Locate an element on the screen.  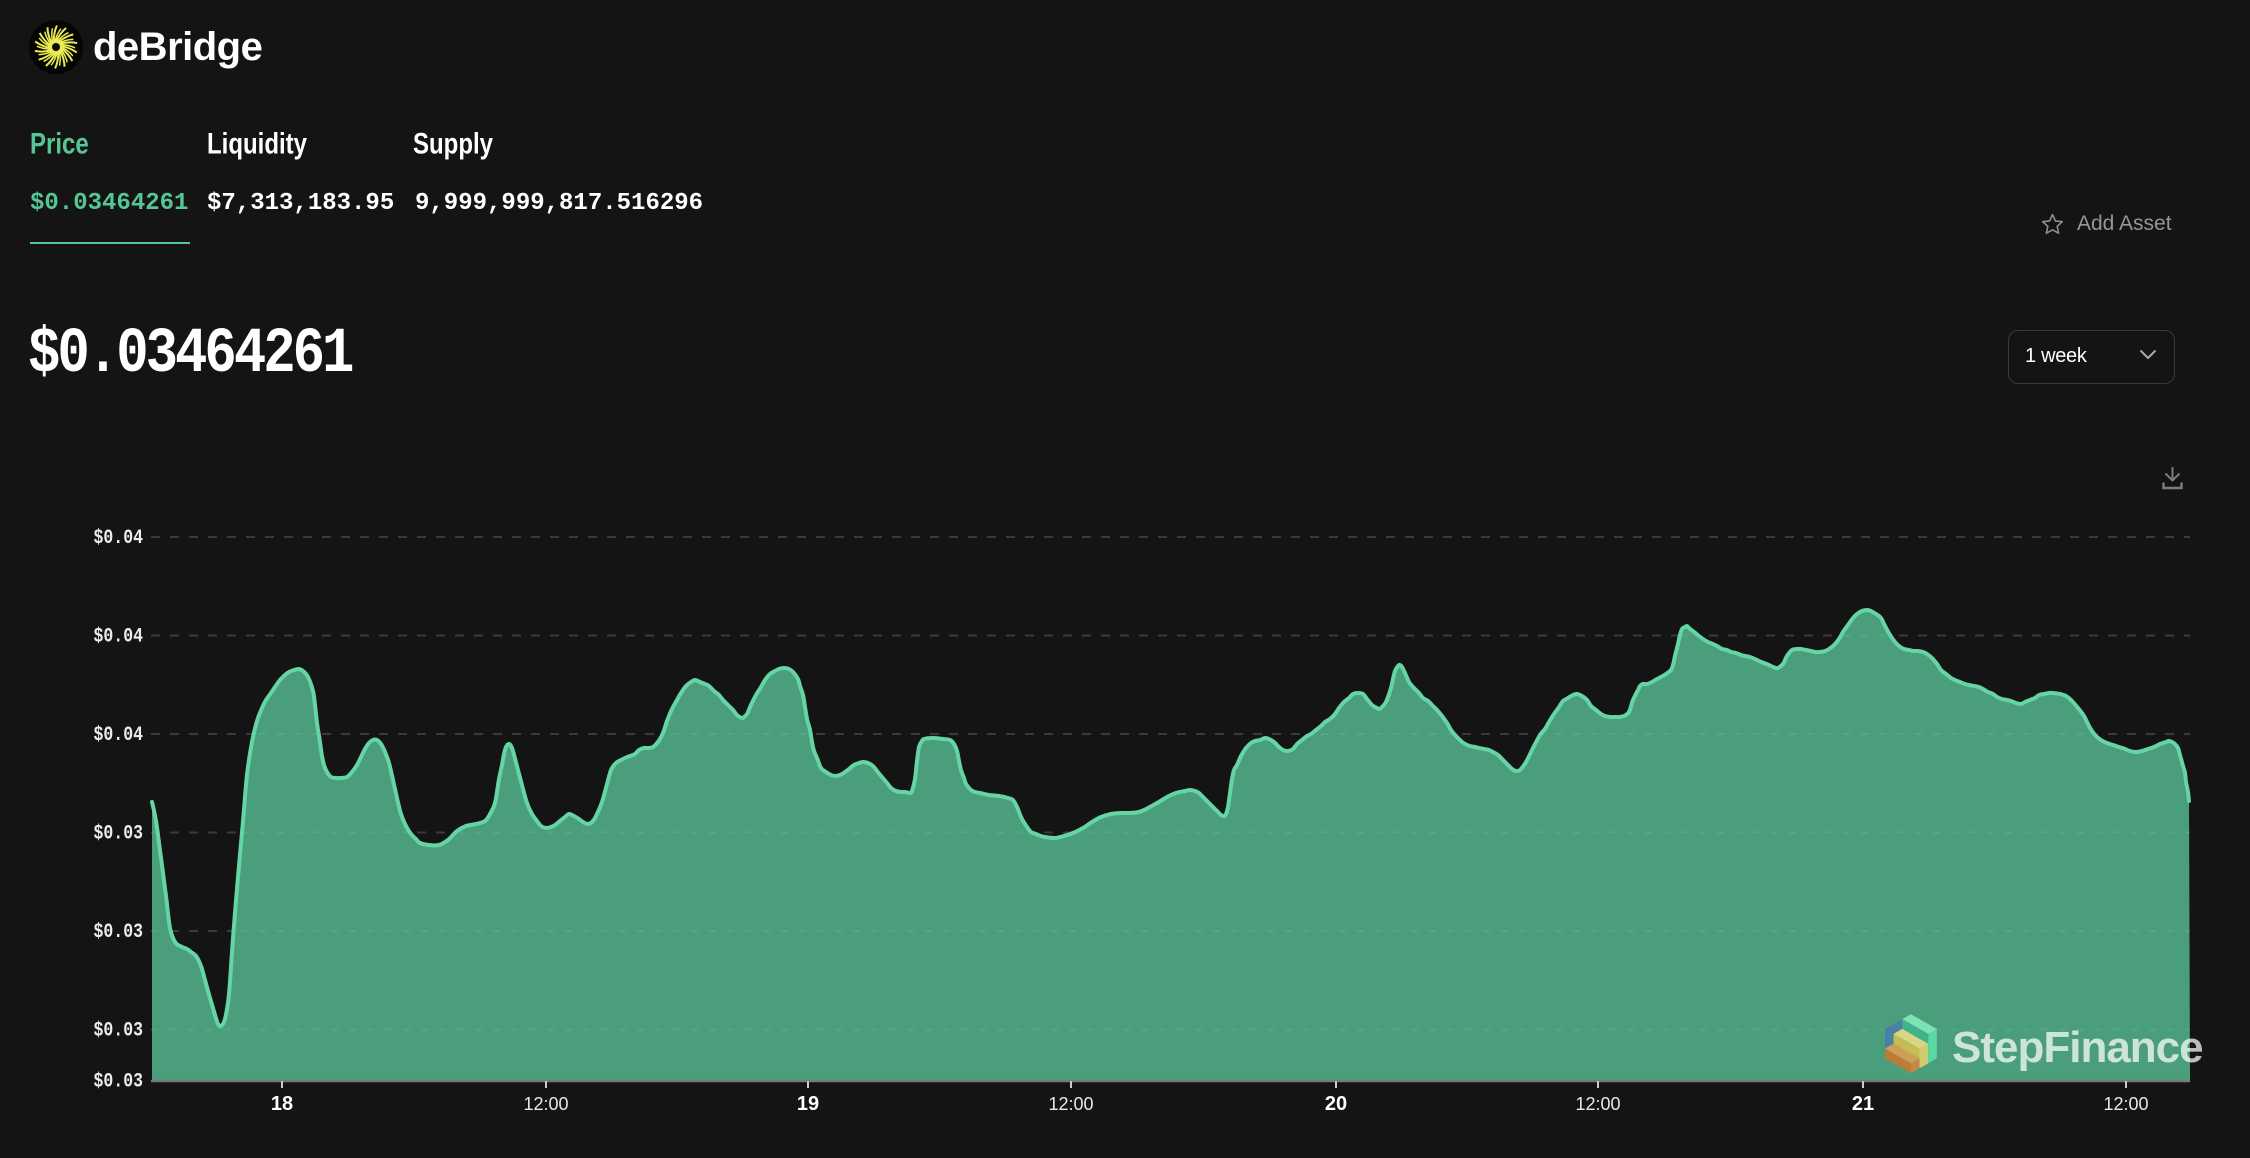
svg-text: 21 is located at coordinates (1863, 1104).